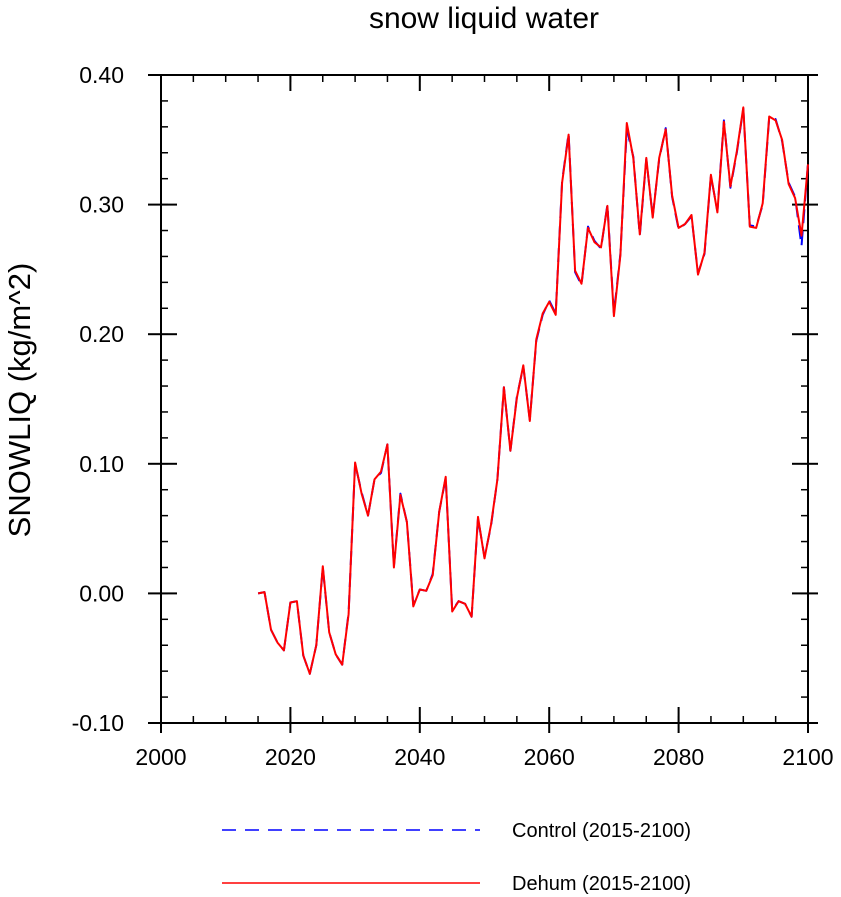  Describe the element at coordinates (101, 334) in the screenshot. I see `y-tick-label: 0.20` at that location.